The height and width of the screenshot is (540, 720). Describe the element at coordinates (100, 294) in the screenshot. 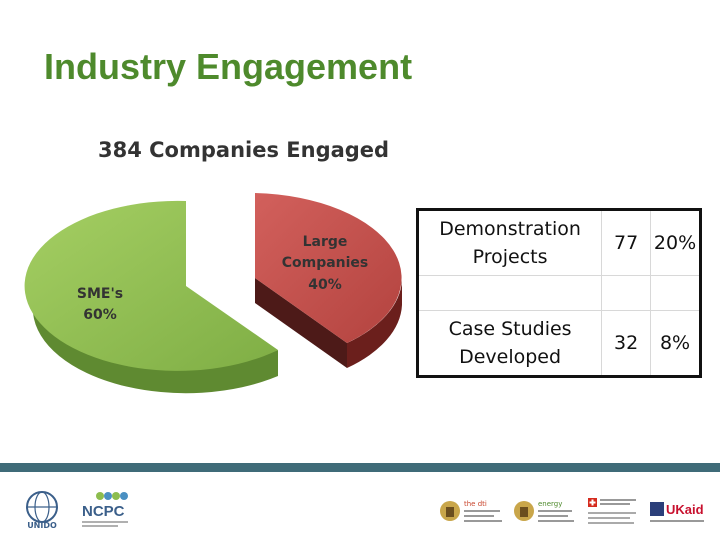

I see `label-sme: SME's` at that location.